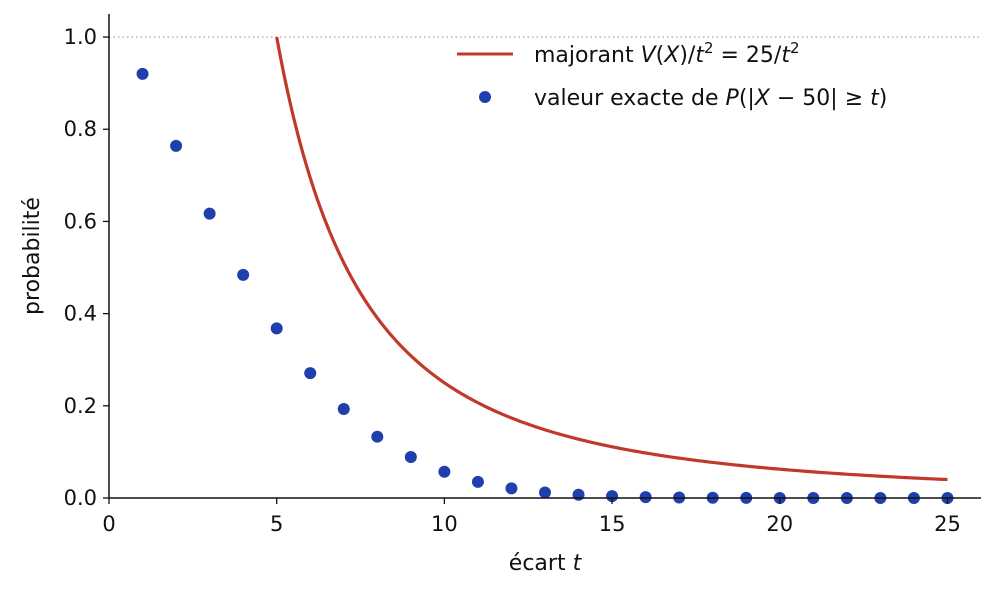 The image size is (996, 593). What do you see at coordinates (660, 55) in the screenshot?
I see `legend-line-open: (` at bounding box center [660, 55].